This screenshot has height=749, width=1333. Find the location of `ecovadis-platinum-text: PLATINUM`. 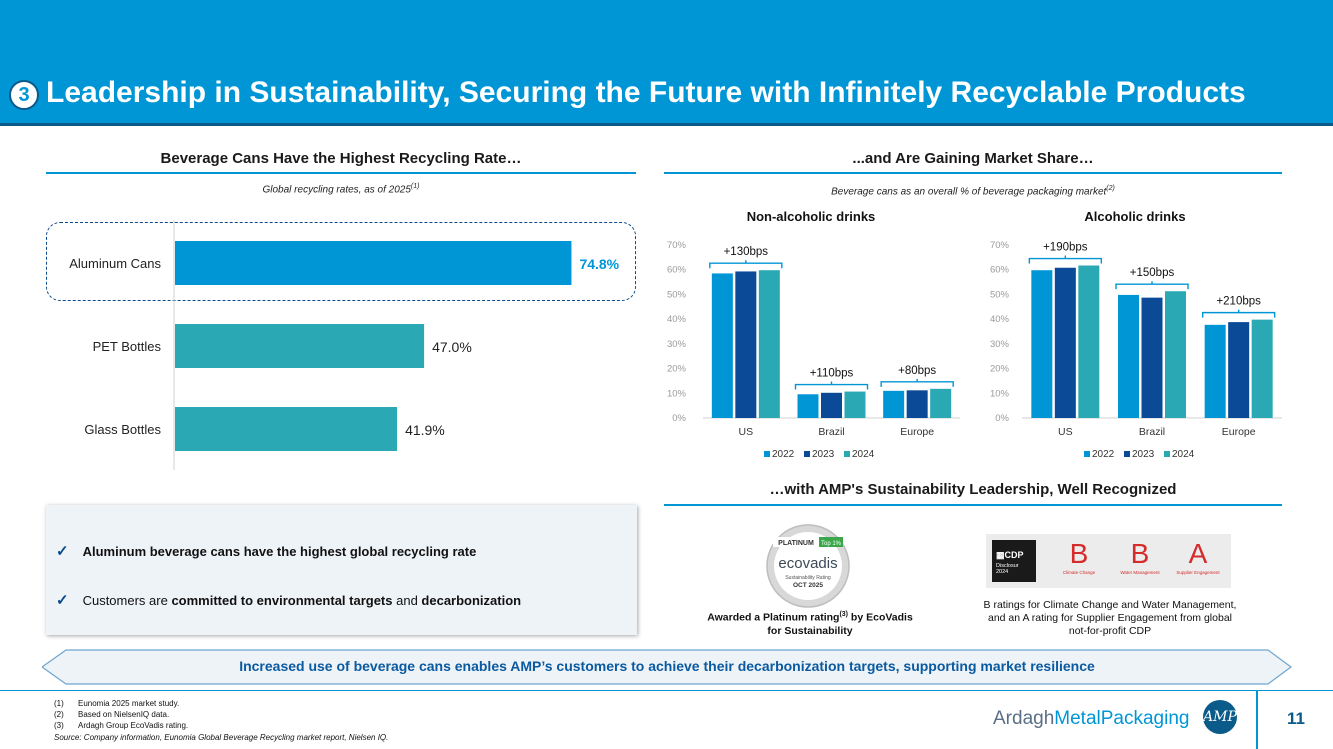

ecovadis-platinum-text: PLATINUM is located at coordinates (796, 543).